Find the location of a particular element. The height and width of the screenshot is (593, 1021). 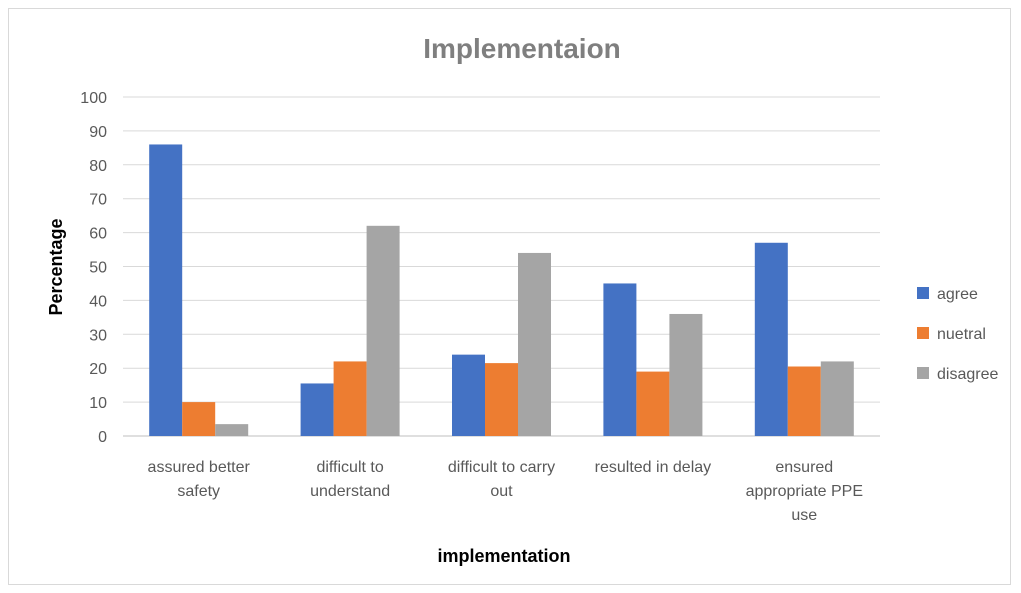

y-tick-label: 80 is located at coordinates (98, 166).